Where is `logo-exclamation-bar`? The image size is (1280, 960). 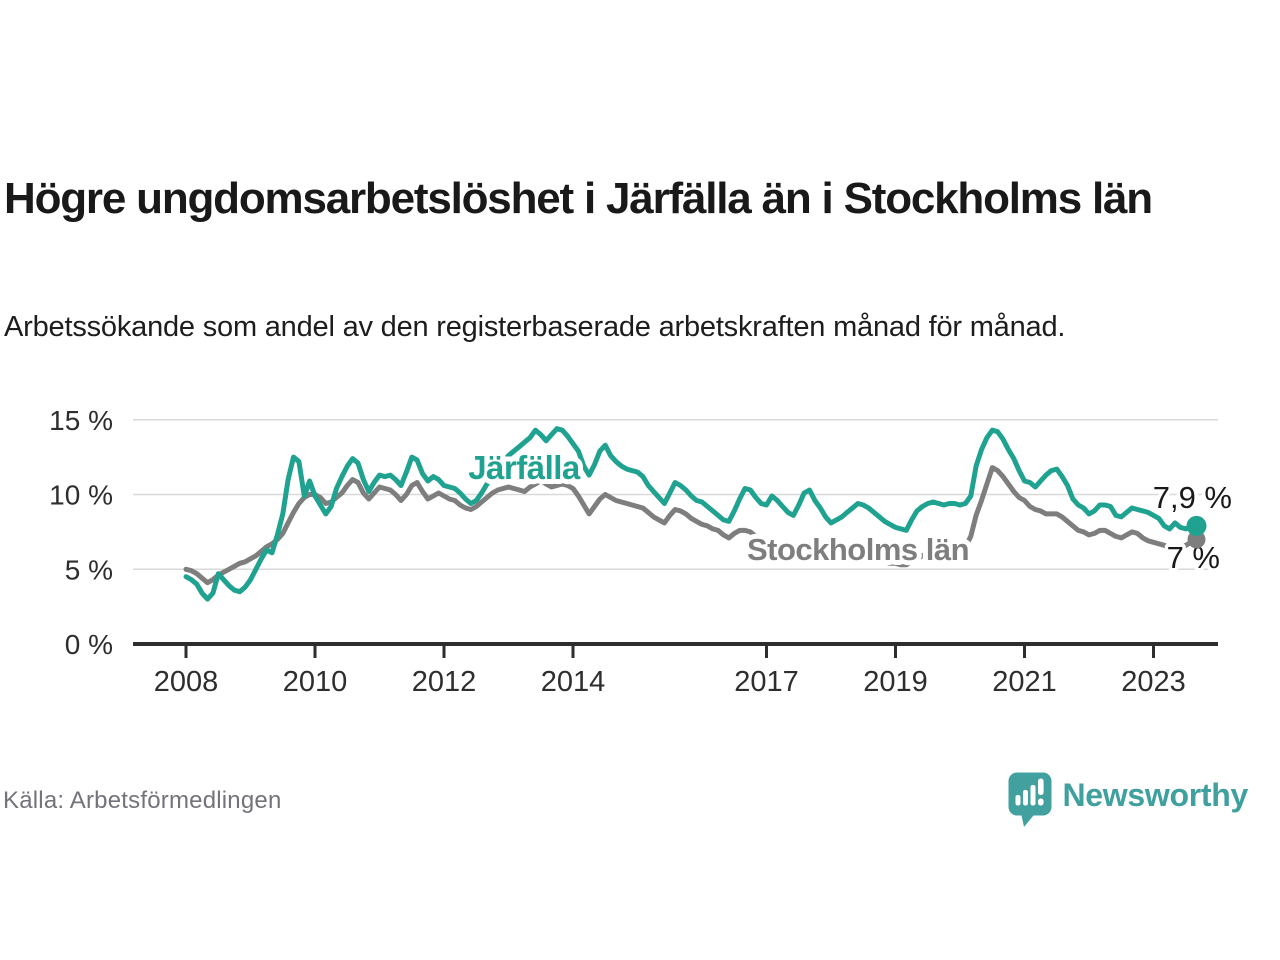 logo-exclamation-bar is located at coordinates (1040, 786).